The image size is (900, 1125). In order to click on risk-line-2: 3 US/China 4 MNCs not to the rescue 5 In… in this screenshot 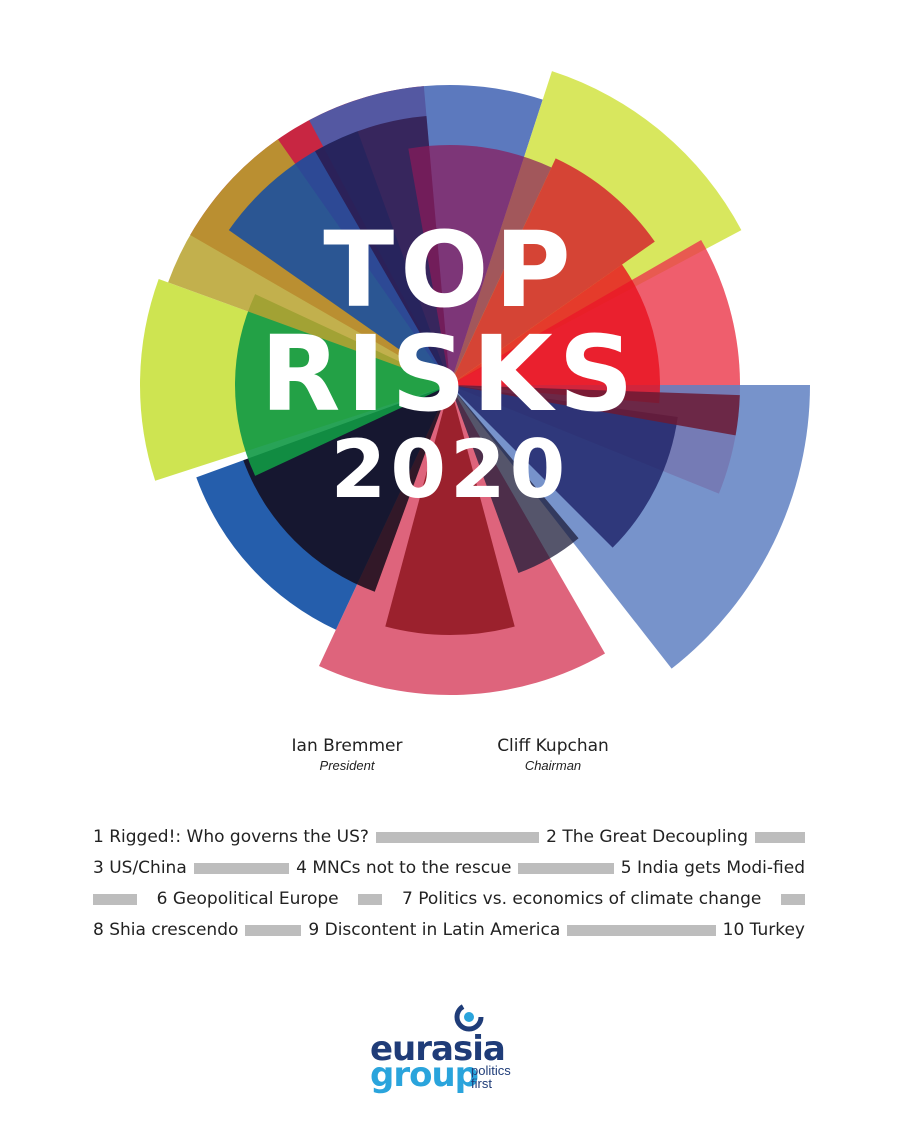, I will do `click(449, 868)`.